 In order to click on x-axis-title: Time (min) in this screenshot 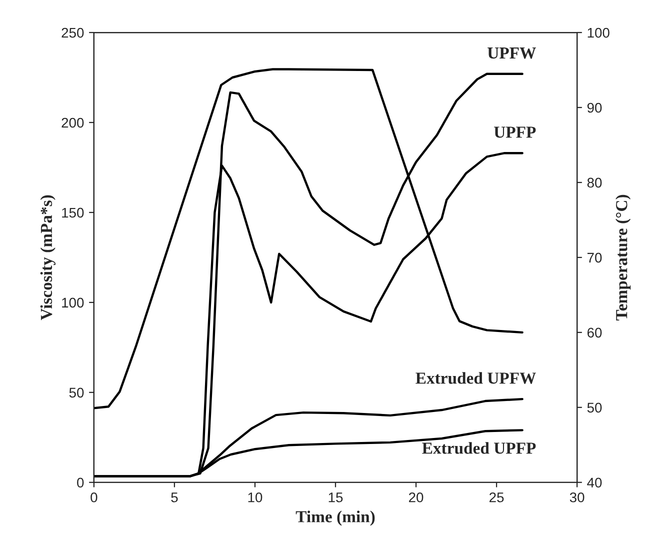, I will do `click(335, 518)`.